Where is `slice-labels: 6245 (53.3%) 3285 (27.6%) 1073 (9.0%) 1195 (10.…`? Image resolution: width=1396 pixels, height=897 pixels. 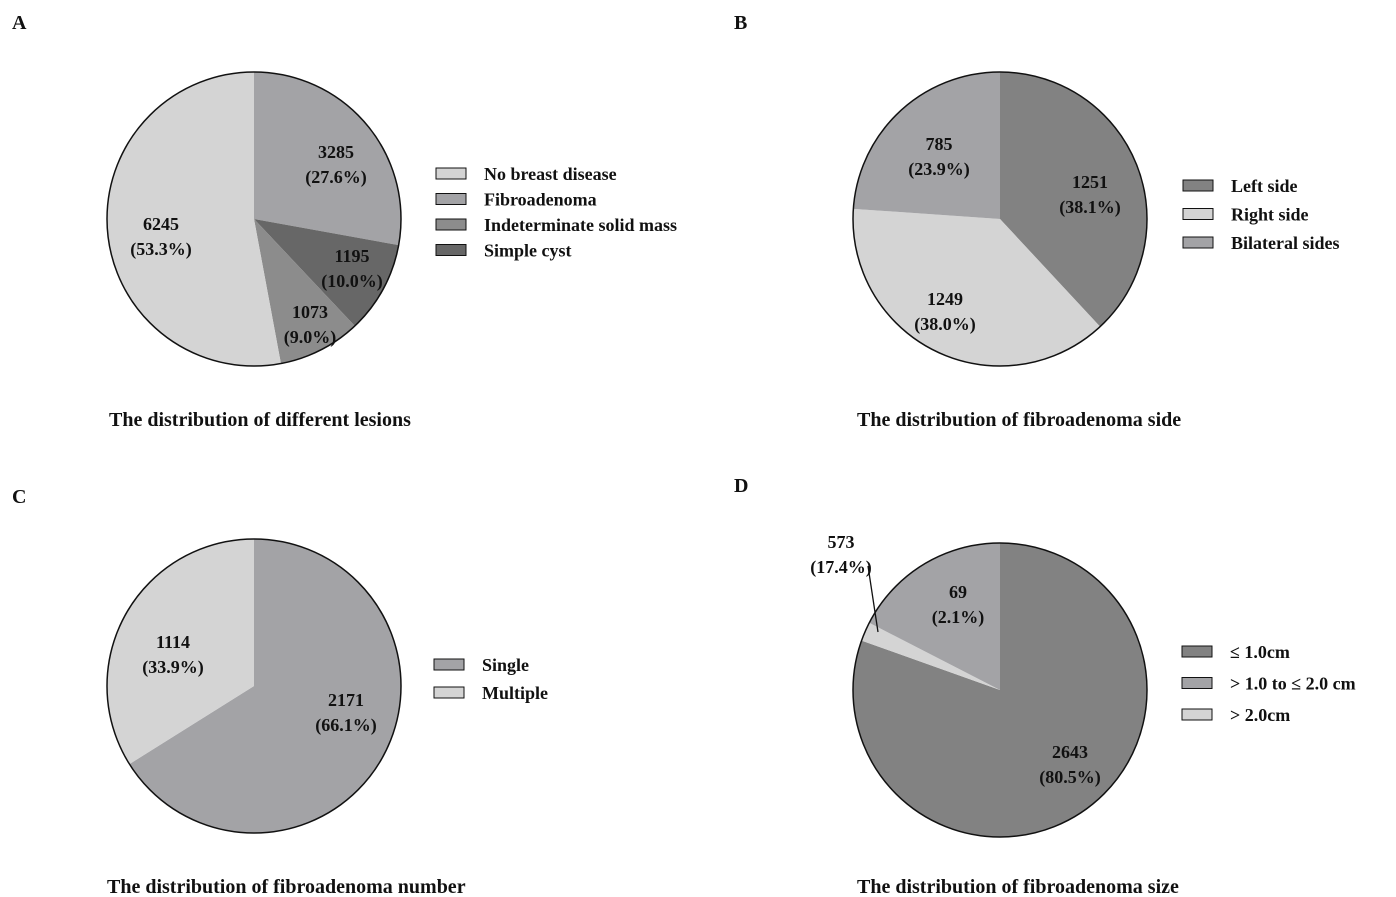 slice-labels: 6245 (53.3%) 3285 (27.6%) 1073 (9.0%) 1195 (10.… is located at coordinates (256, 245).